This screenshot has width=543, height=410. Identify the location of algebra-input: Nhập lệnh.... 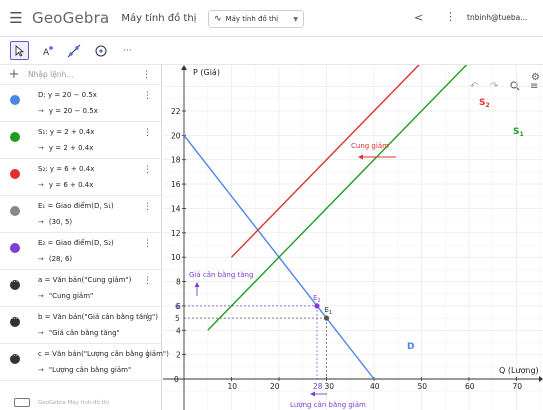
(51, 74).